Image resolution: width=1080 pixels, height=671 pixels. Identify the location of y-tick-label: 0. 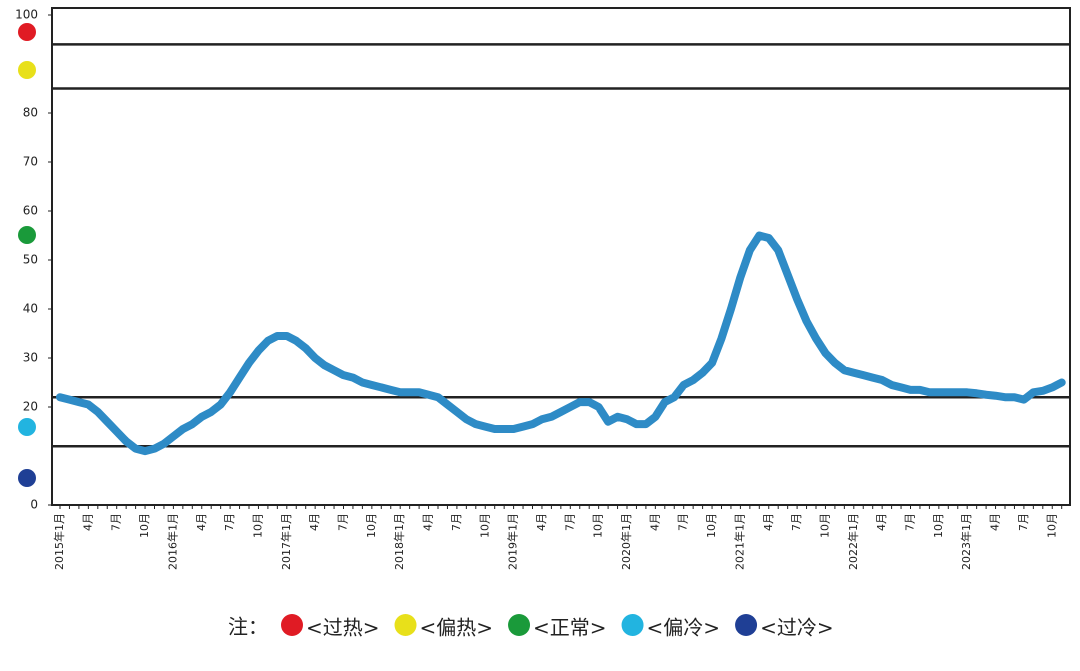
(34, 505).